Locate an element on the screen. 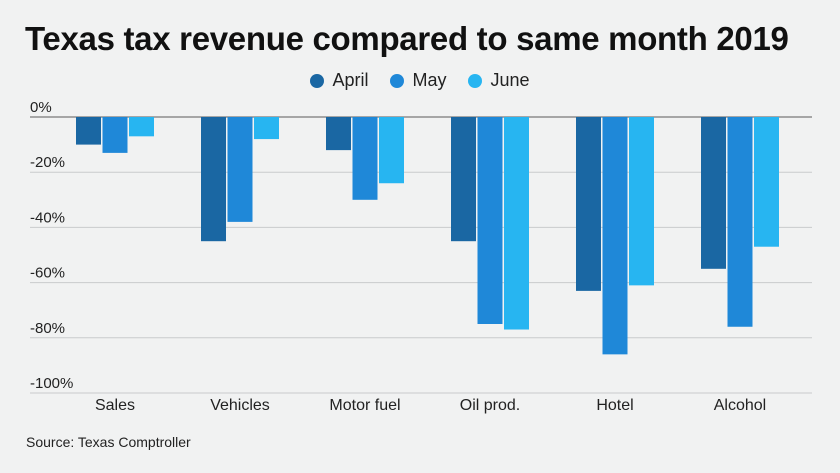  chart-legend: April May June is located at coordinates (420, 80).